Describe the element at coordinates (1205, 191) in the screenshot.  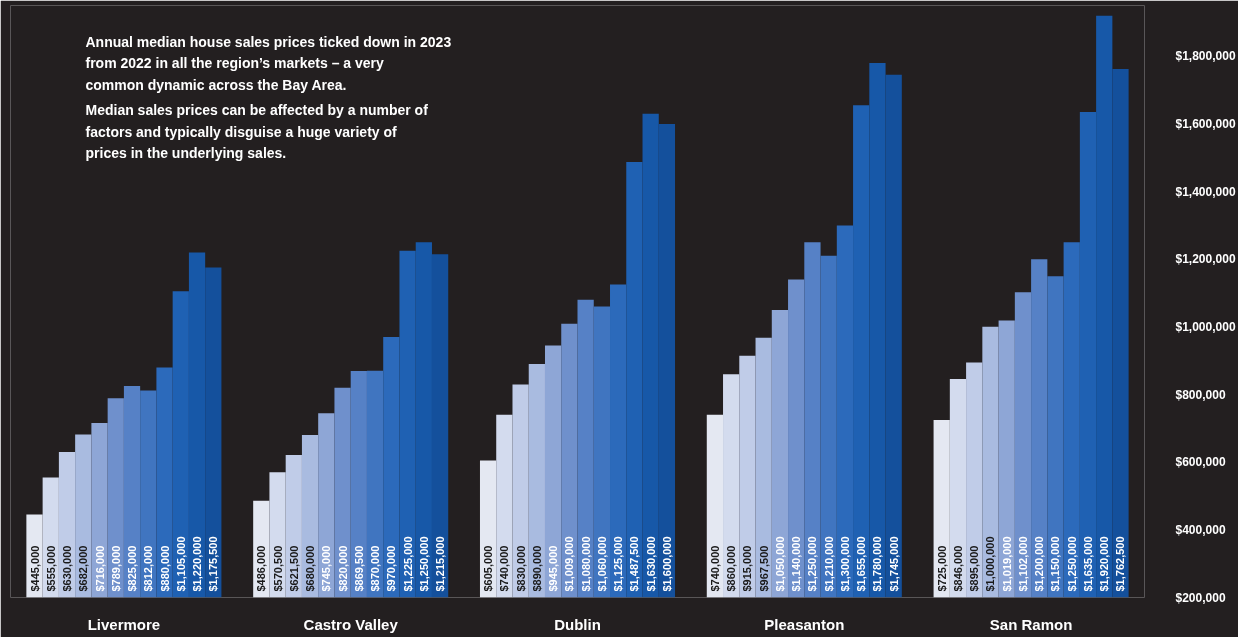
I see `y-tick-label: $1,400,000` at that location.